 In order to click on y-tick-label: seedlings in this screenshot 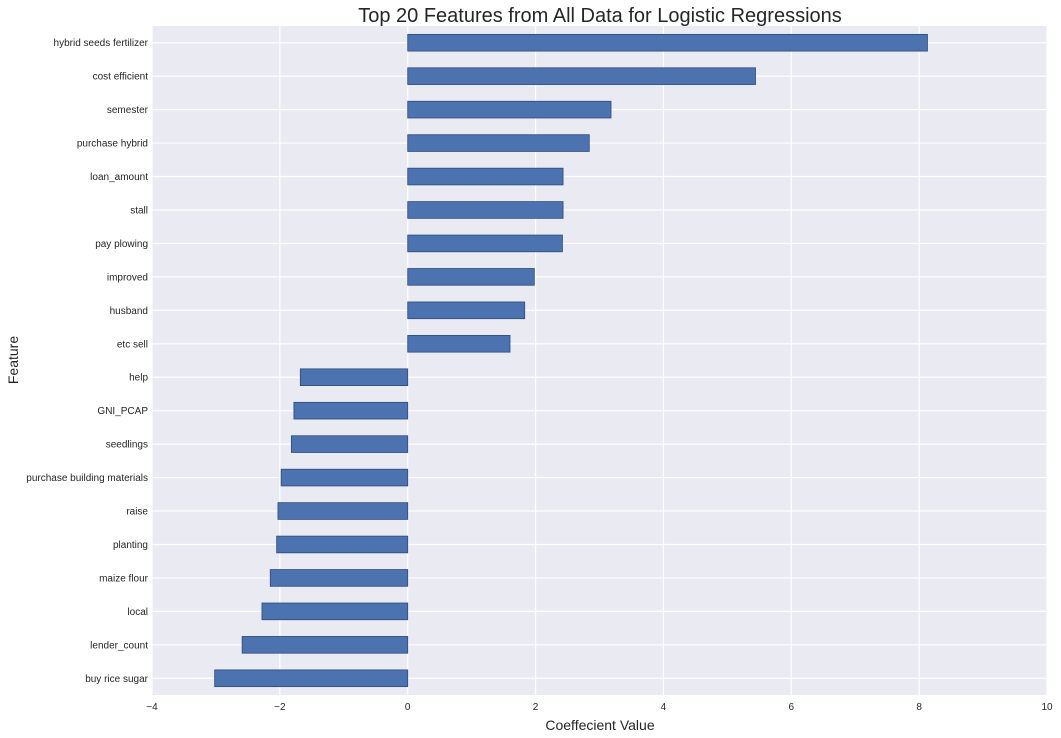, I will do `click(127, 445)`.